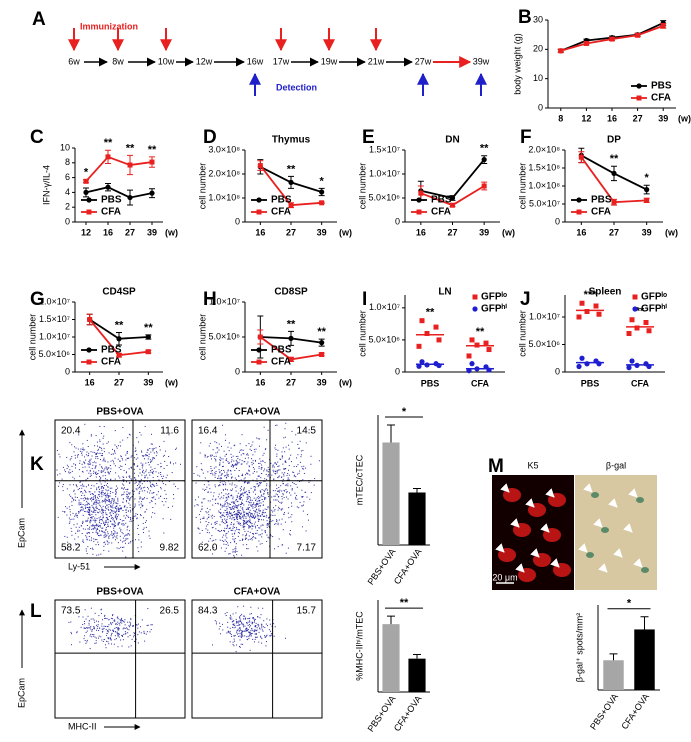 The image size is (691, 742). What do you see at coordinates (54, 319) in the screenshot?
I see `y-tick-label: 1.5×10⁷` at bounding box center [54, 319].